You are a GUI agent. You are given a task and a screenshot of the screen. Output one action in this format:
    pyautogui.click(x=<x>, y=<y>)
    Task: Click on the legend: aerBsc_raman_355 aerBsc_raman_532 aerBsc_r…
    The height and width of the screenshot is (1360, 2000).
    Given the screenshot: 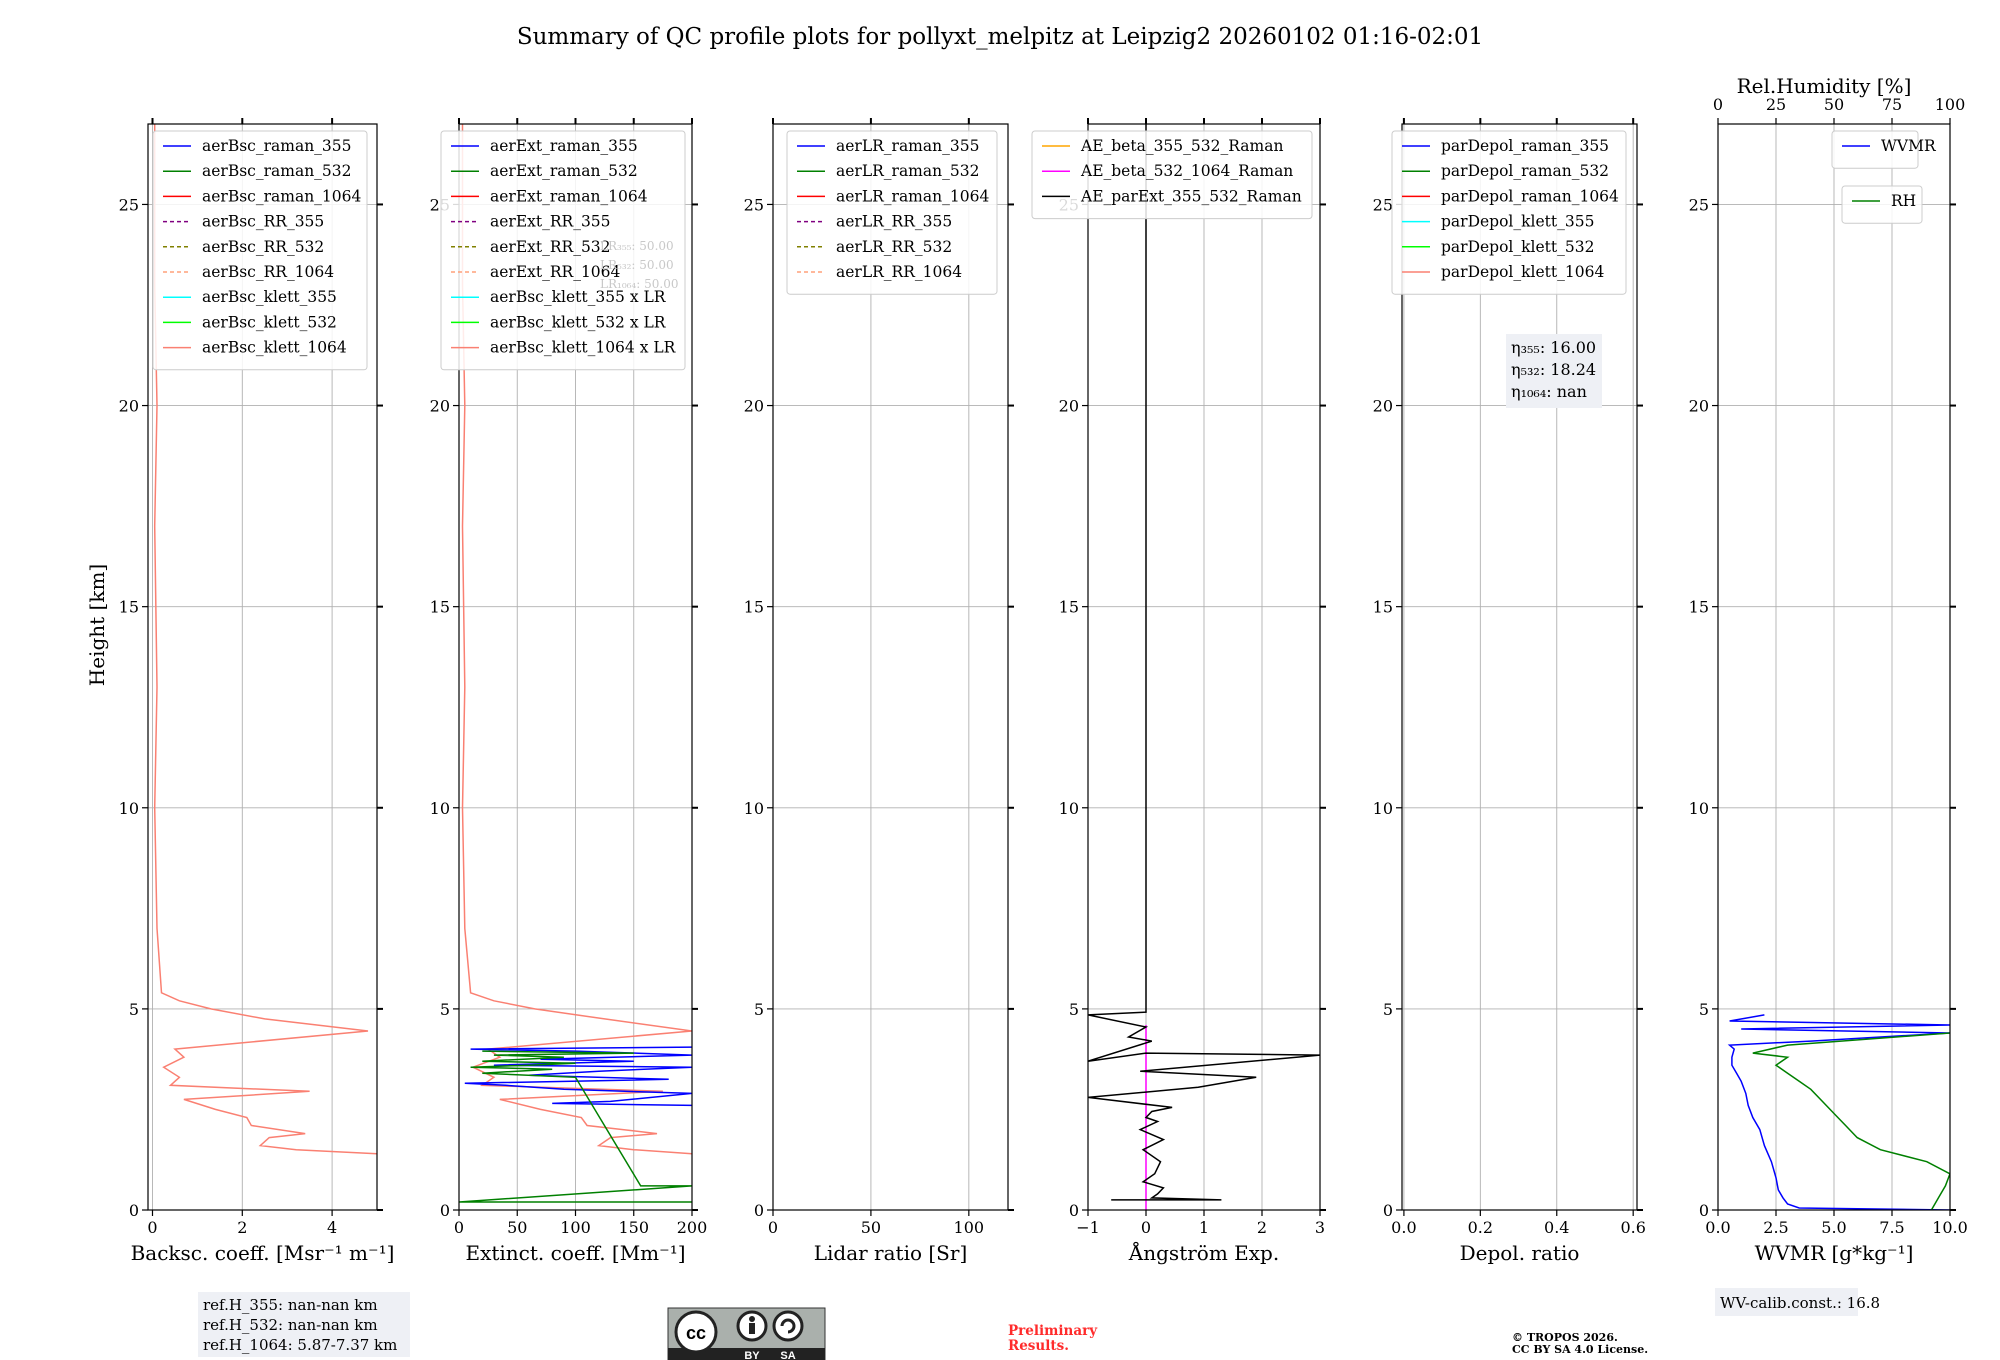 What is the action you would take?
    pyautogui.click(x=260, y=250)
    